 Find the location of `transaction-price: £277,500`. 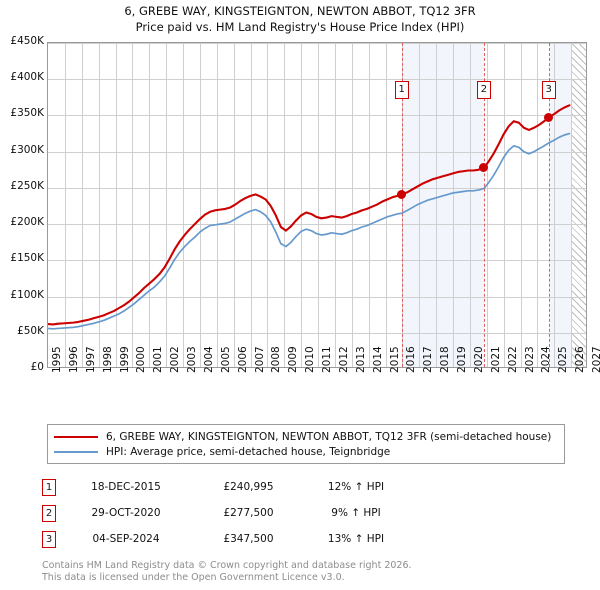

transaction-price: £277,500 is located at coordinates (248, 513).